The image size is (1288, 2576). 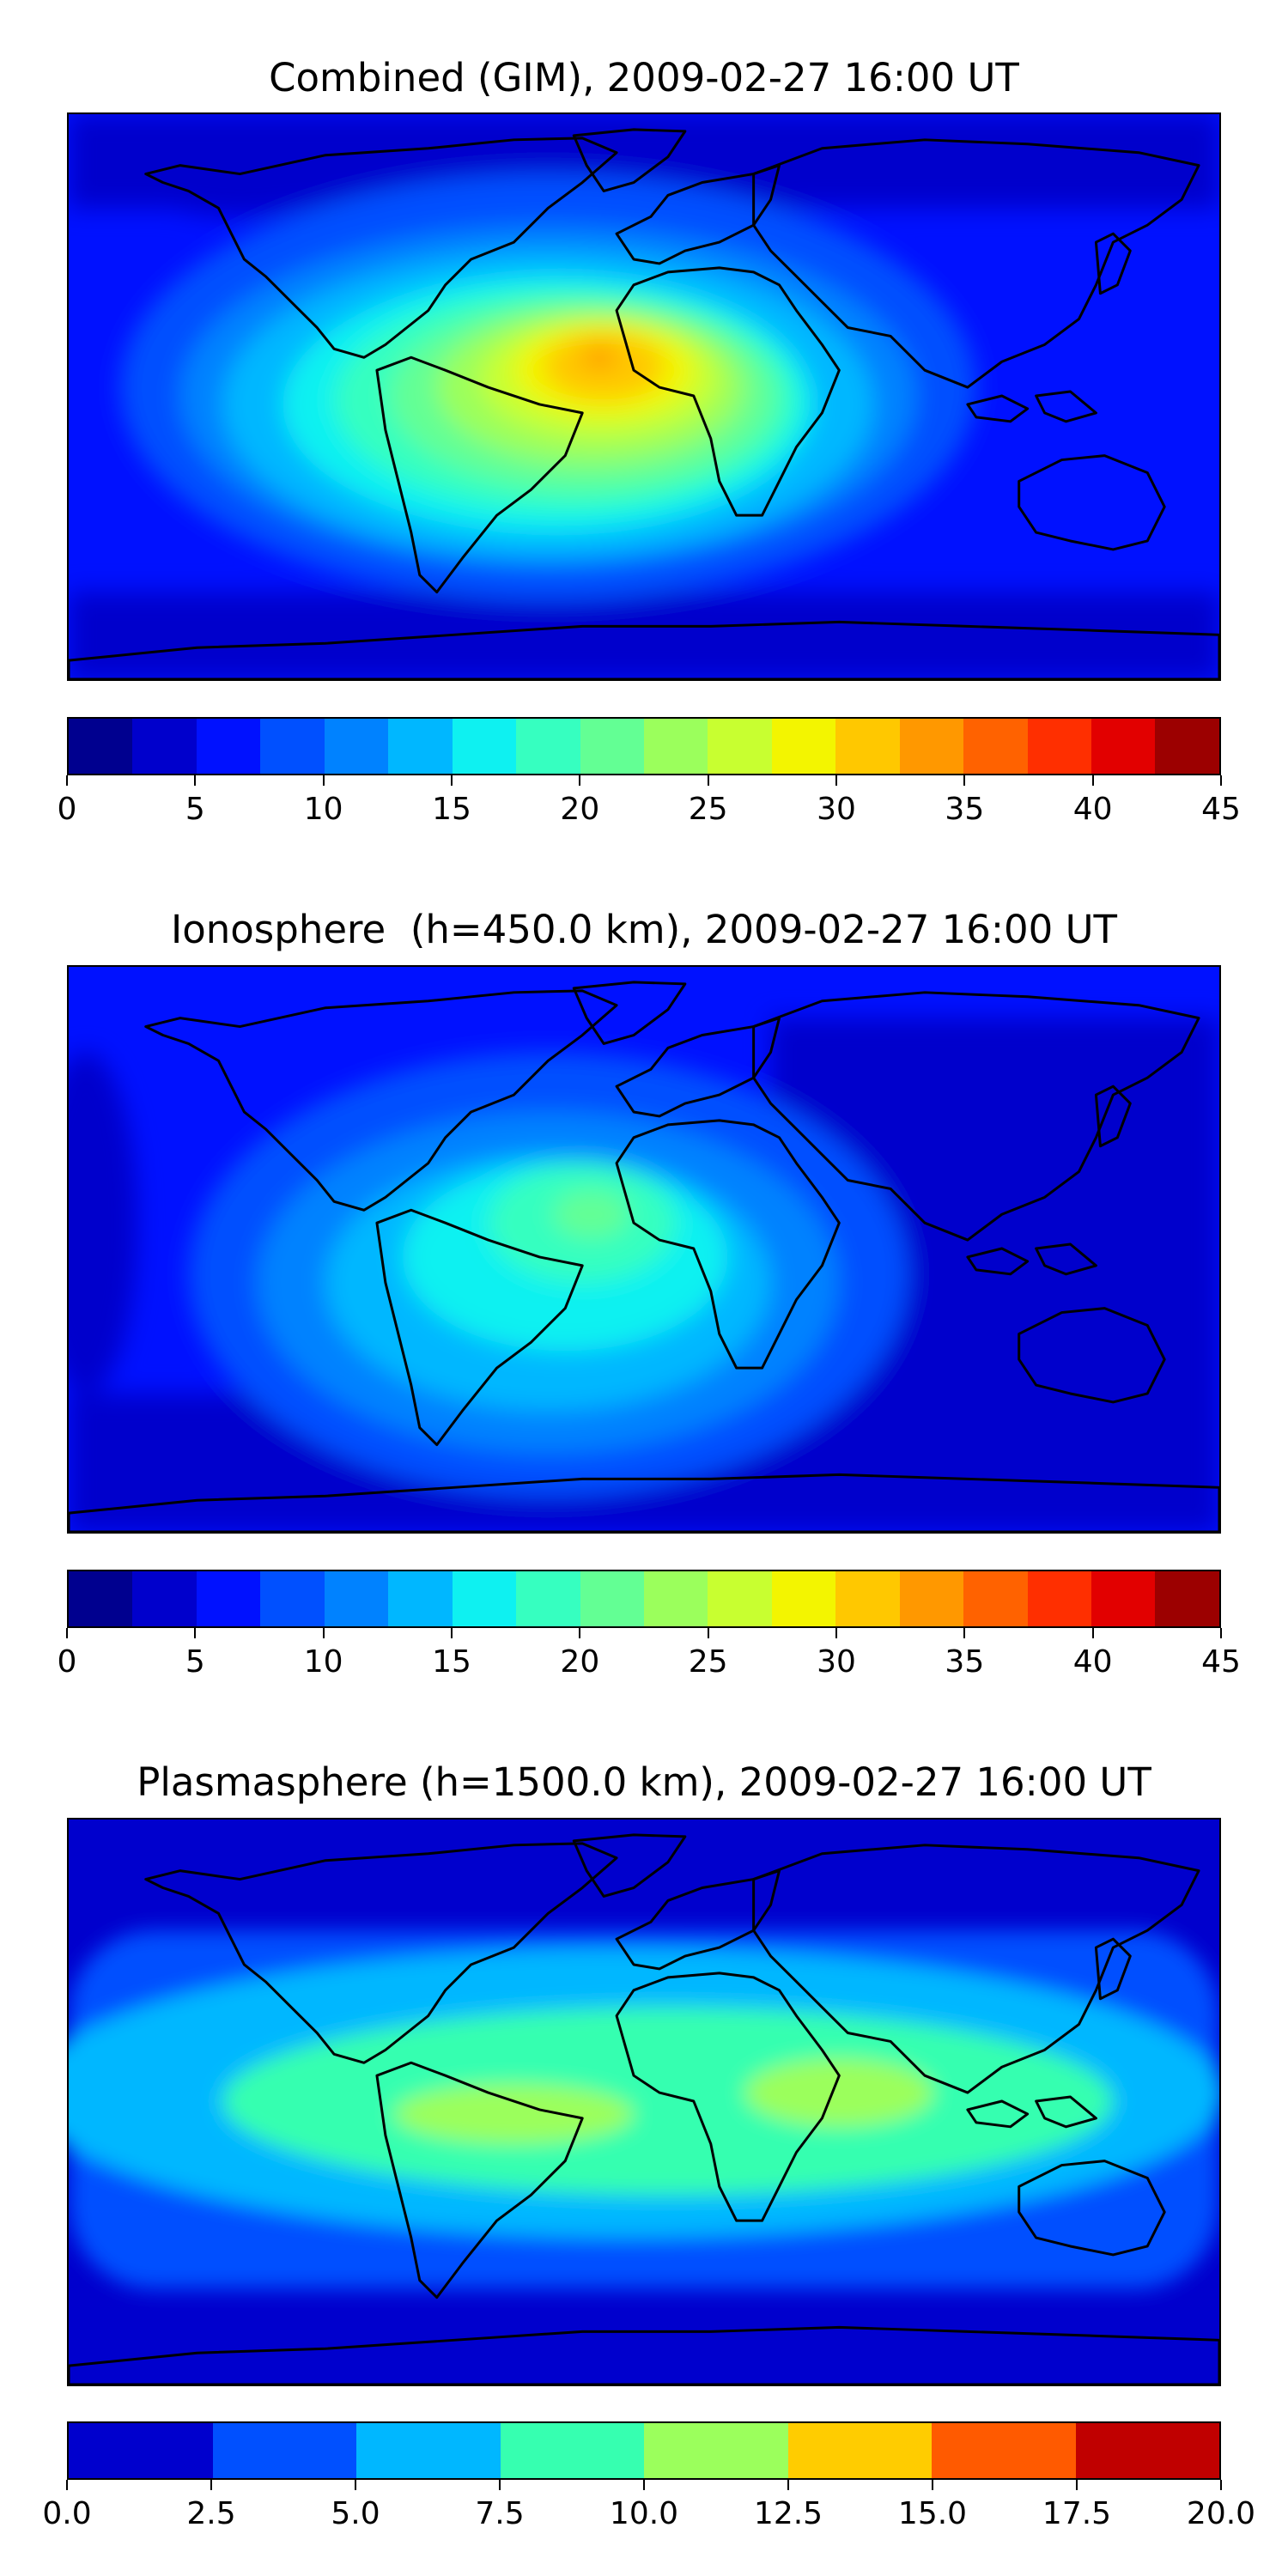 I want to click on colorbar-tick-label: 20.0, so click(x=1221, y=2514).